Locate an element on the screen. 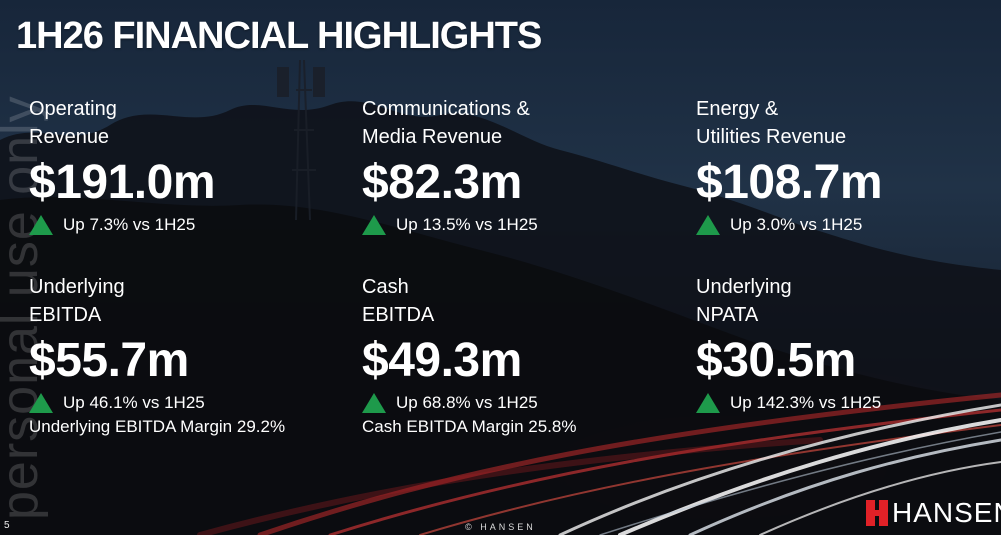 The image size is (1001, 535). metric-label-line2: NPATA is located at coordinates (727, 315).